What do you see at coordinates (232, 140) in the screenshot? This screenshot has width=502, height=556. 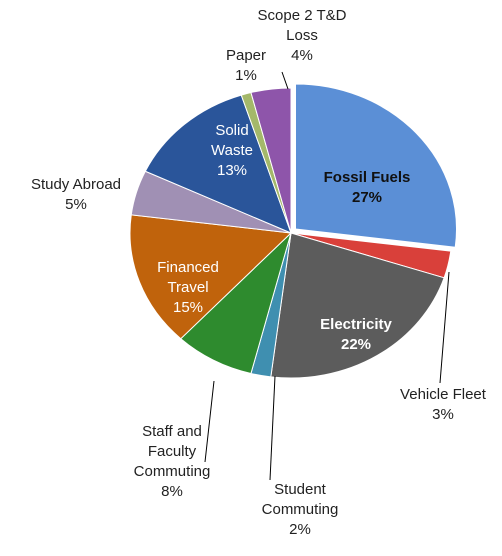 I see `category-label: Solid Waste` at bounding box center [232, 140].